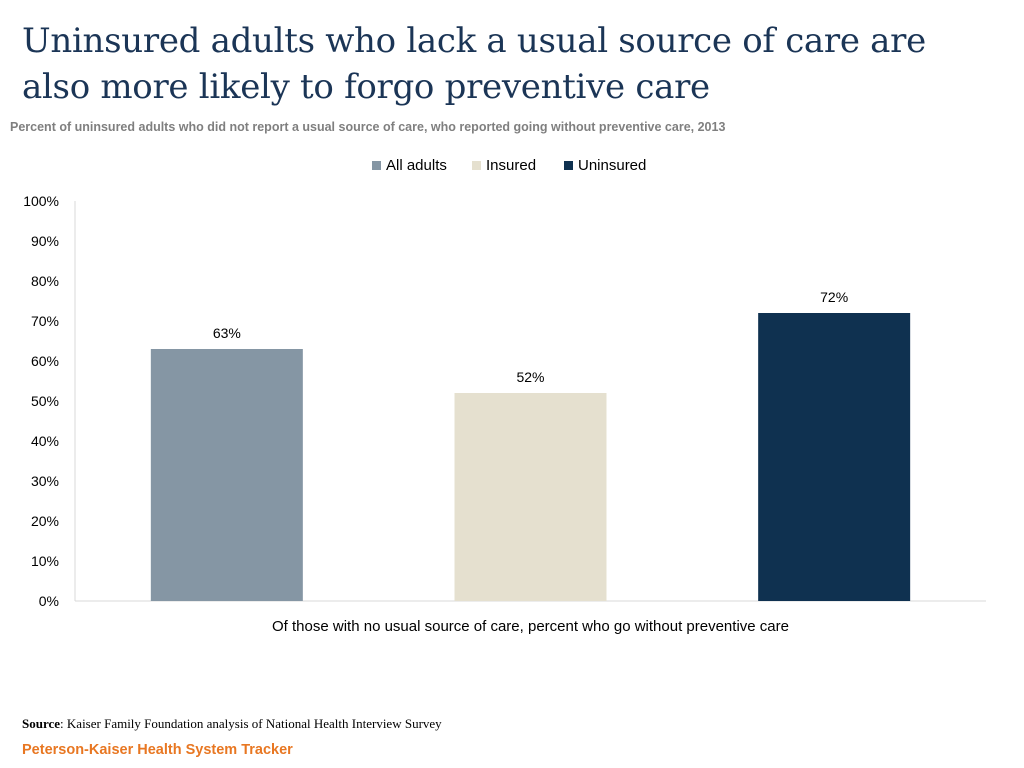 The width and height of the screenshot is (1024, 768). Describe the element at coordinates (530, 377) in the screenshot. I see `bar-value-label: 52%` at that location.